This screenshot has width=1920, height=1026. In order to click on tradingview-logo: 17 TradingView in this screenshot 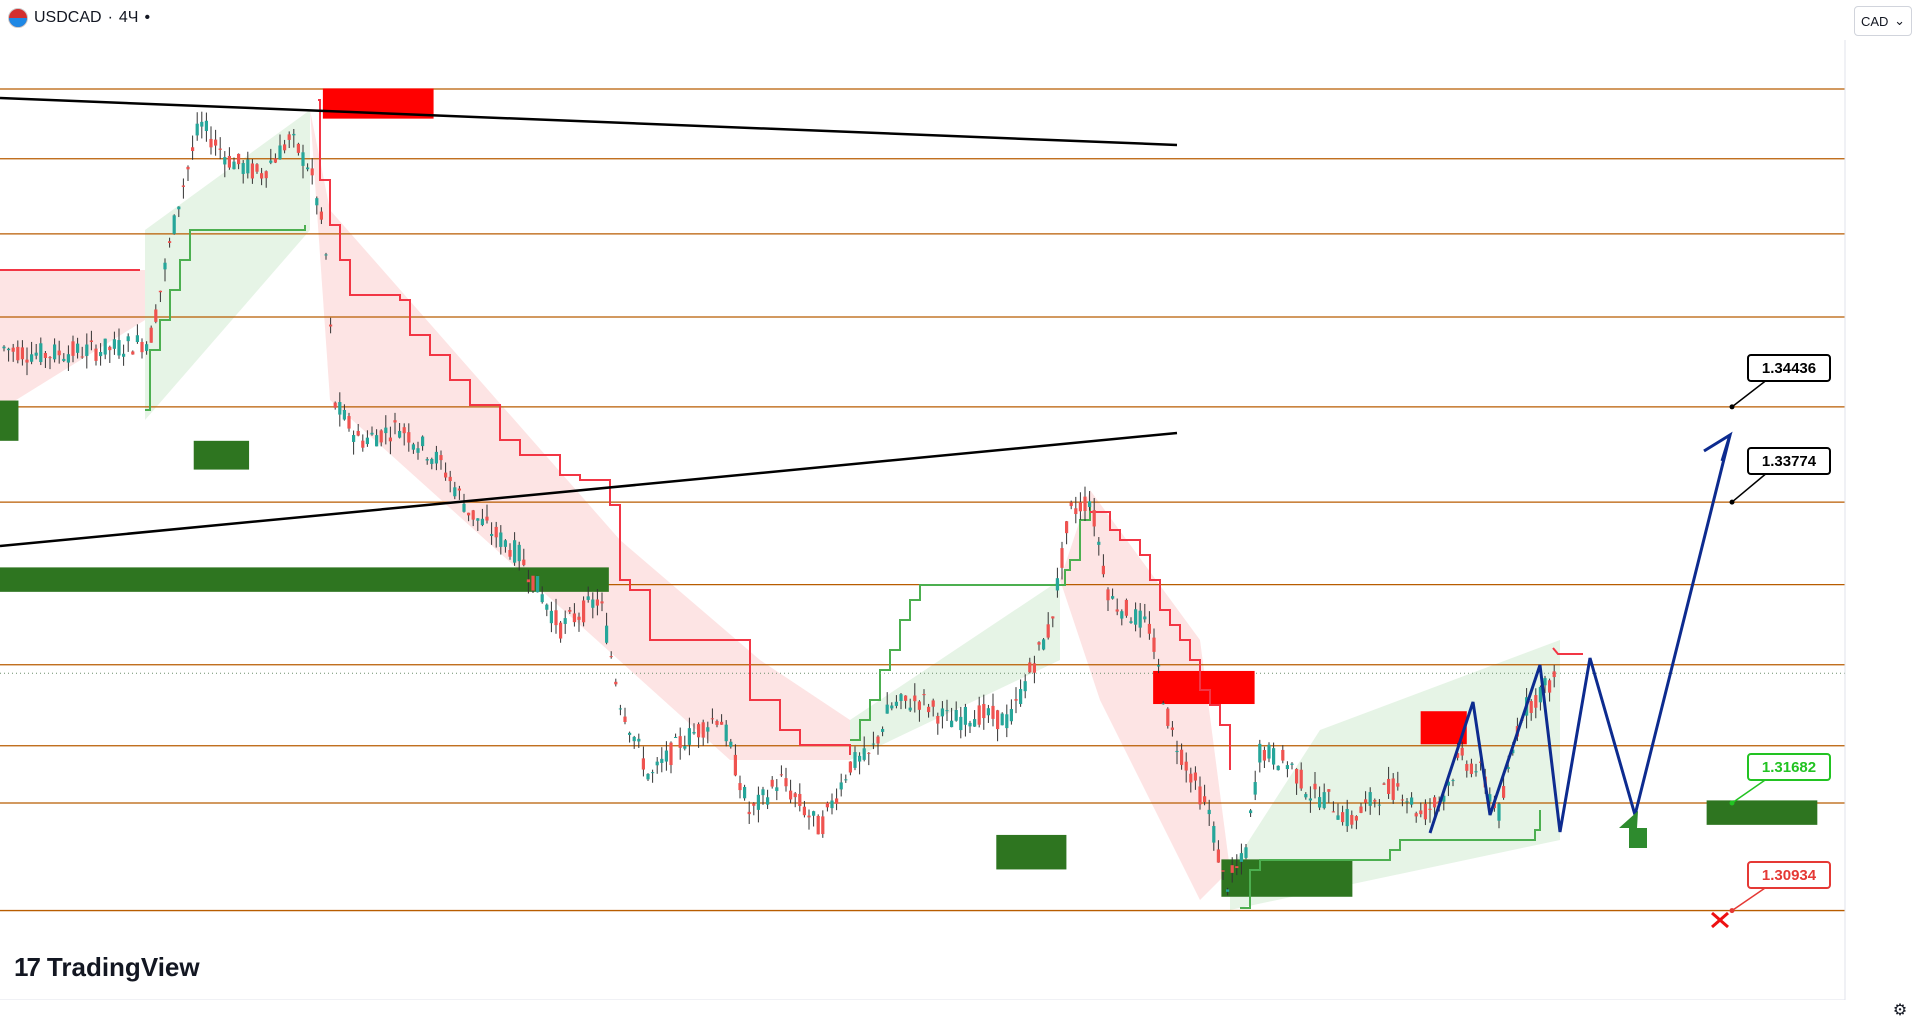, I will do `click(107, 967)`.